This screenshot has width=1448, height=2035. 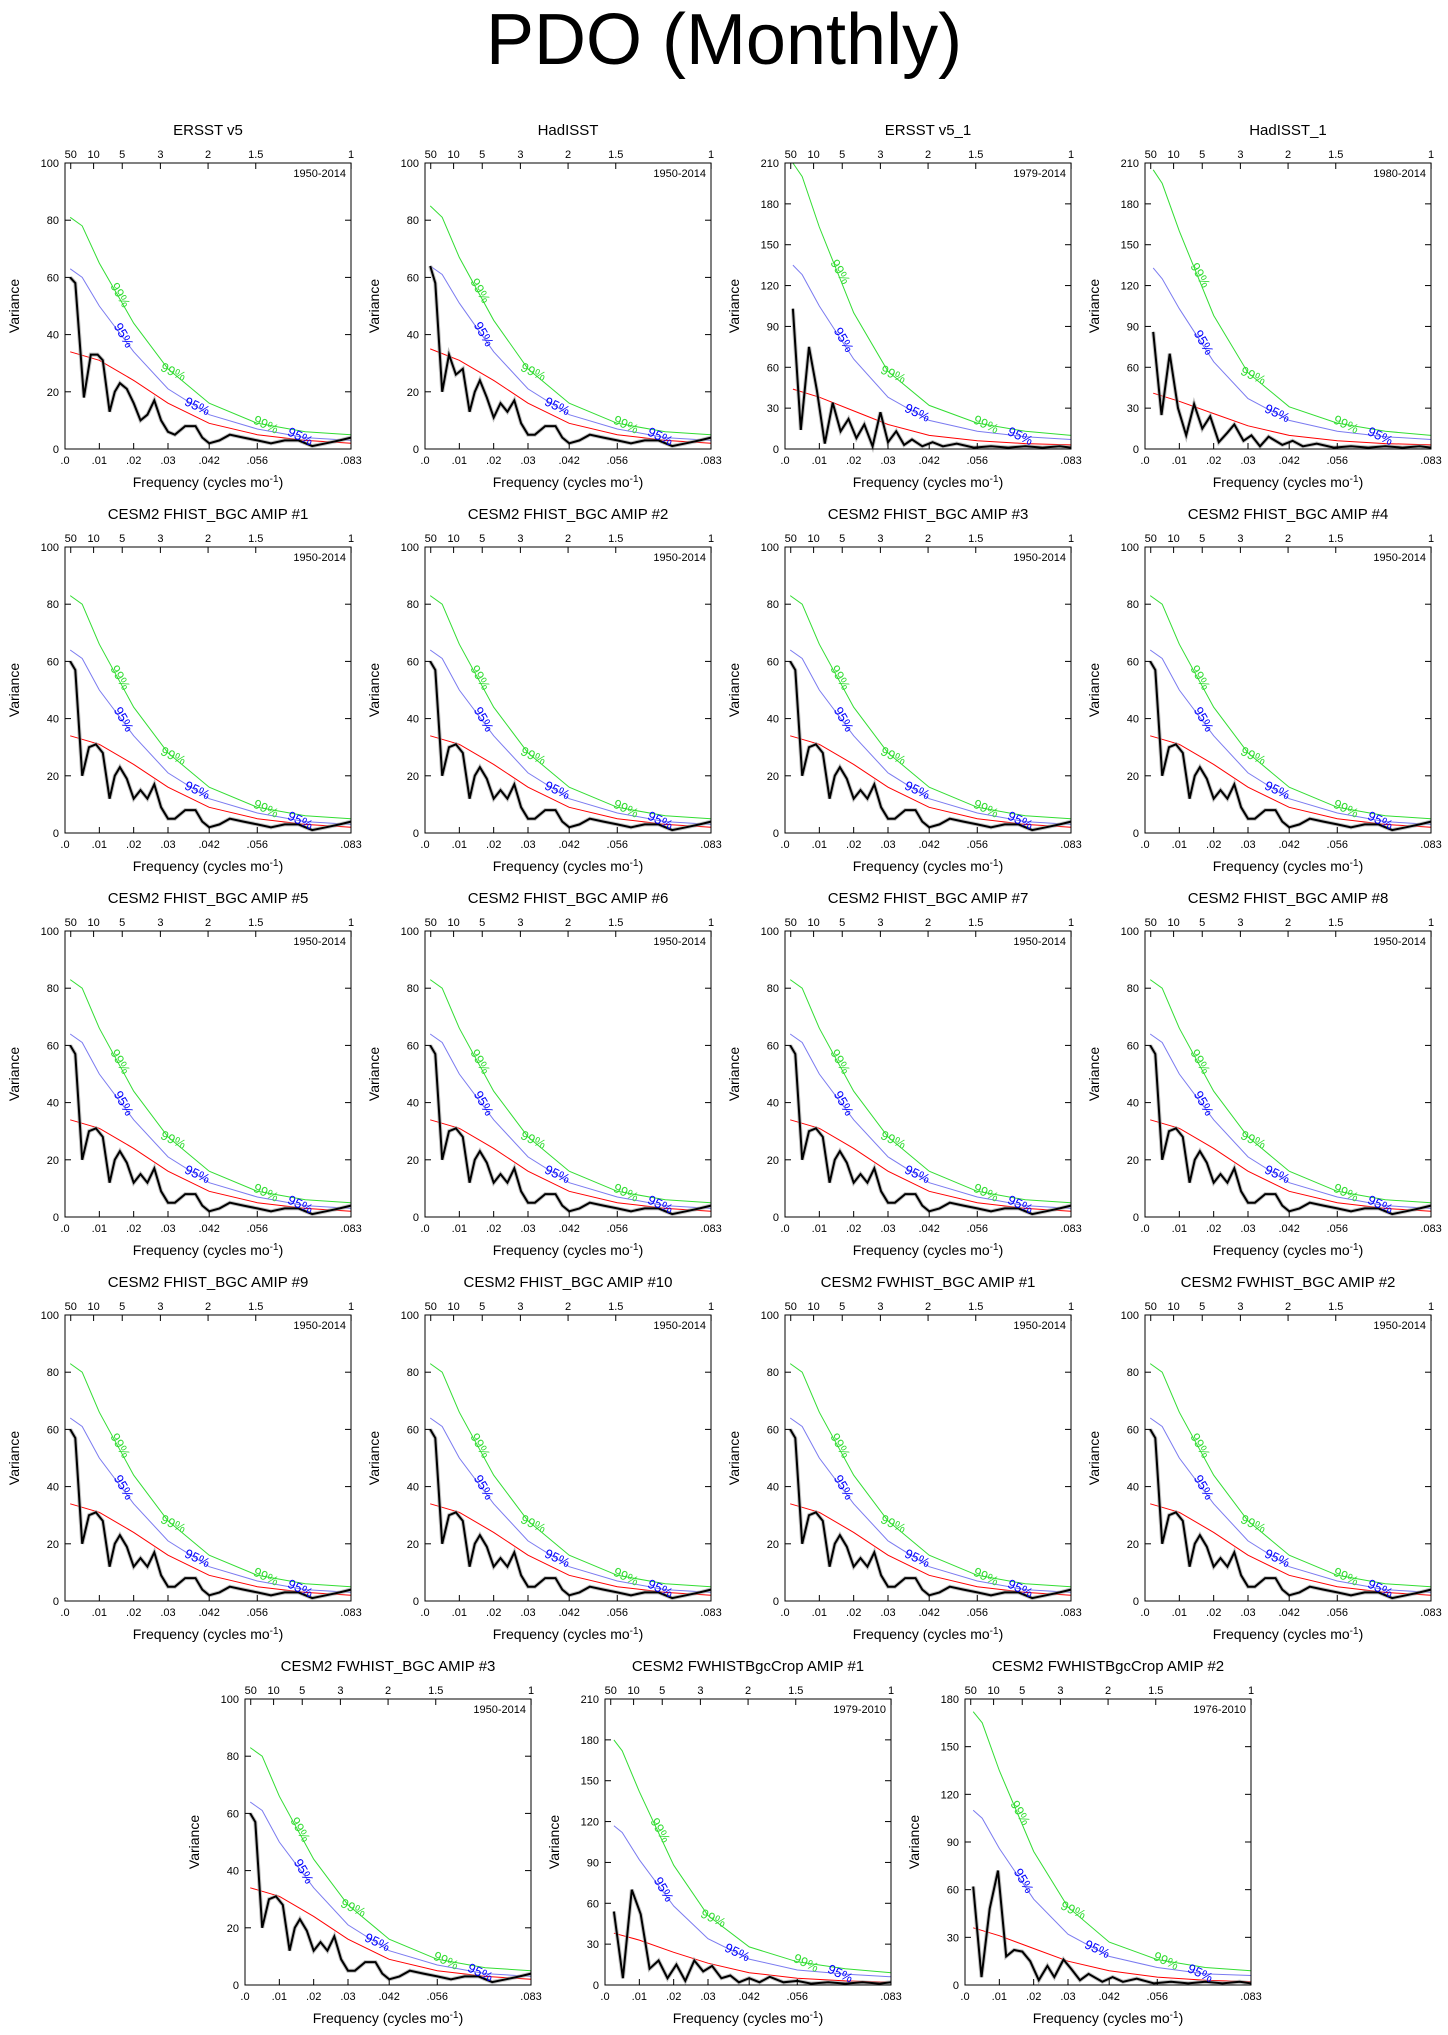 What do you see at coordinates (1219, 1710) in the screenshot?
I see `period-label: 1976-2010` at bounding box center [1219, 1710].